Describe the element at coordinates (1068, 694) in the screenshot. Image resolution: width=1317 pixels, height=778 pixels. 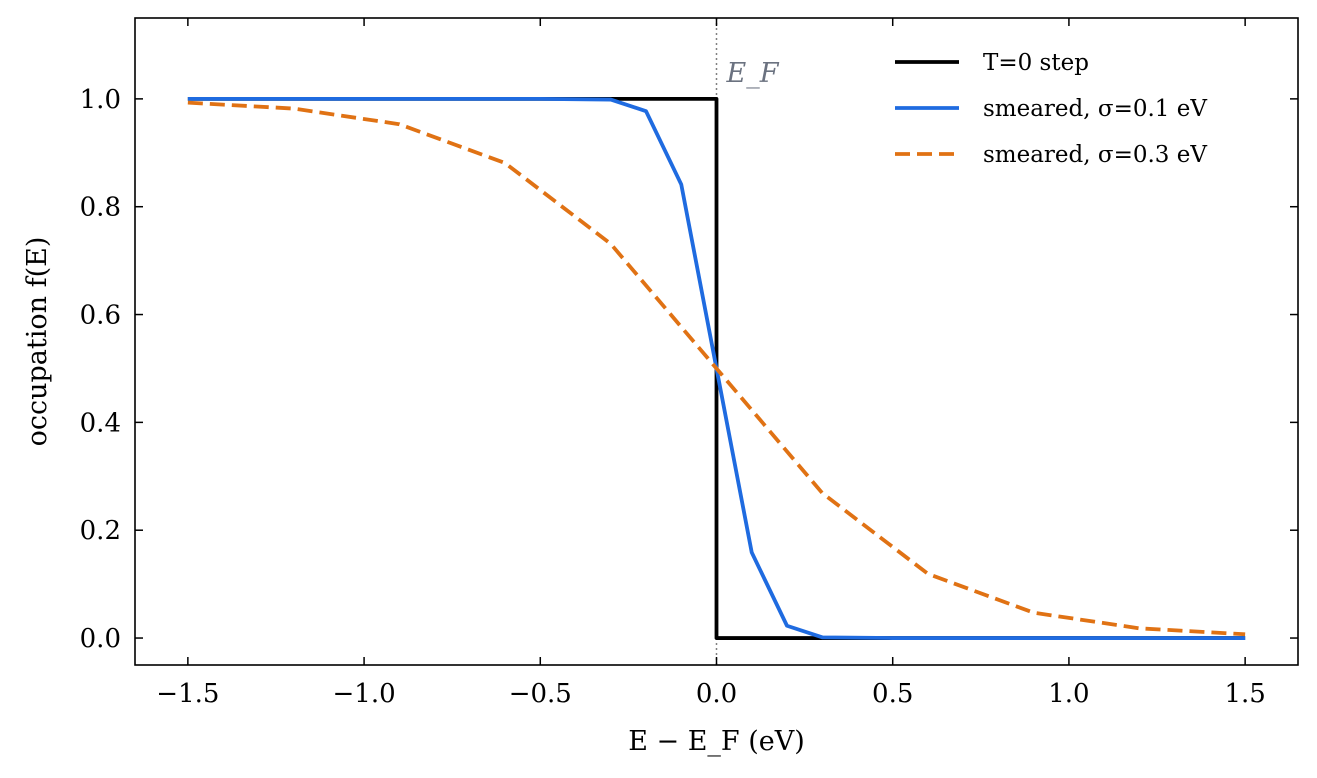
I see `x-tick-label: 1.0` at that location.